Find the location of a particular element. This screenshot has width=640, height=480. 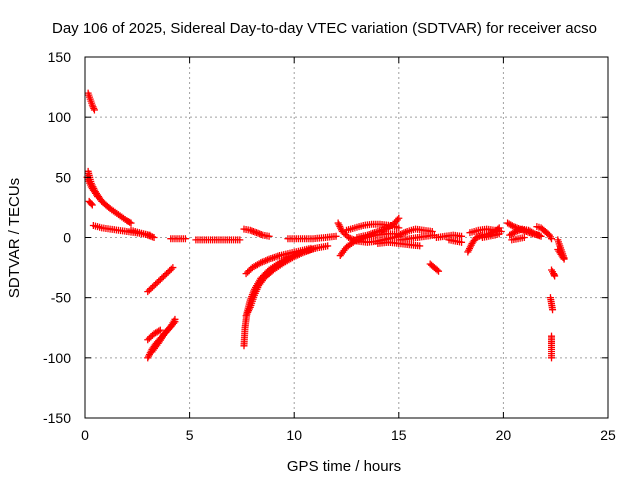

x-tick-label: 20 is located at coordinates (504, 435).